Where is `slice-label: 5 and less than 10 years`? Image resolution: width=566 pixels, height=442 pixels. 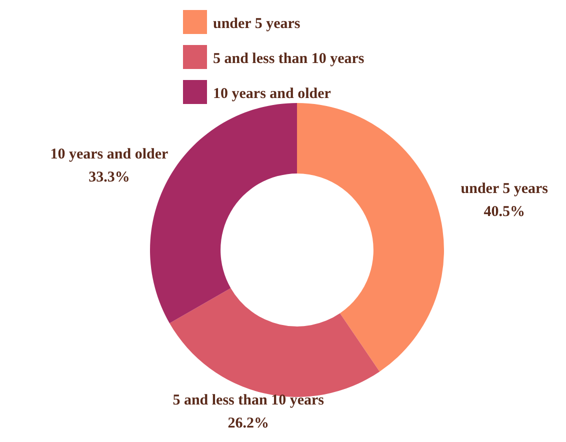
slice-label: 5 and less than 10 years is located at coordinates (248, 400).